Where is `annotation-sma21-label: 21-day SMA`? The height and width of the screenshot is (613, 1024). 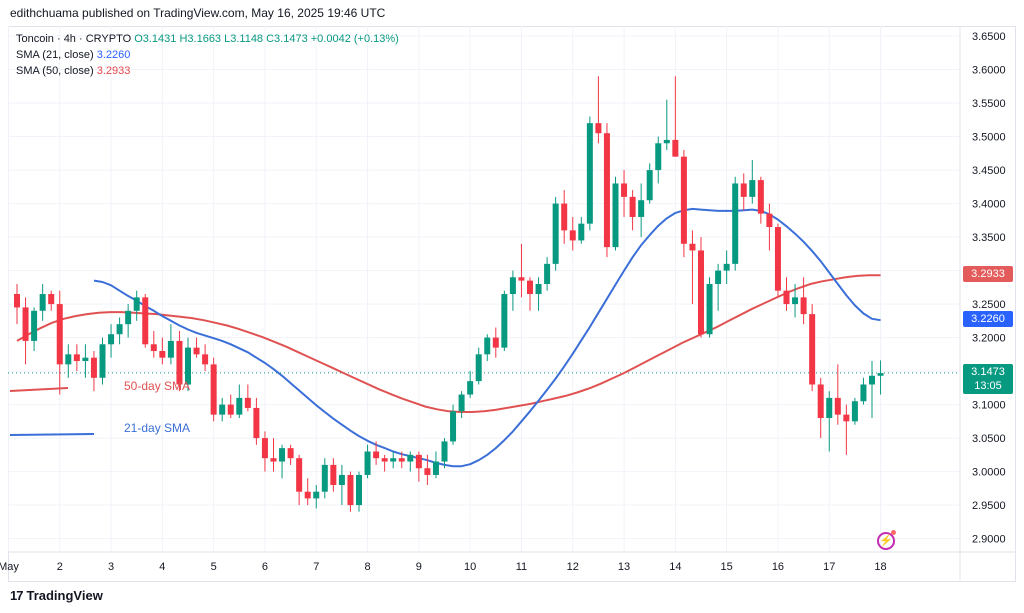
annotation-sma21-label: 21-day SMA is located at coordinates (157, 428).